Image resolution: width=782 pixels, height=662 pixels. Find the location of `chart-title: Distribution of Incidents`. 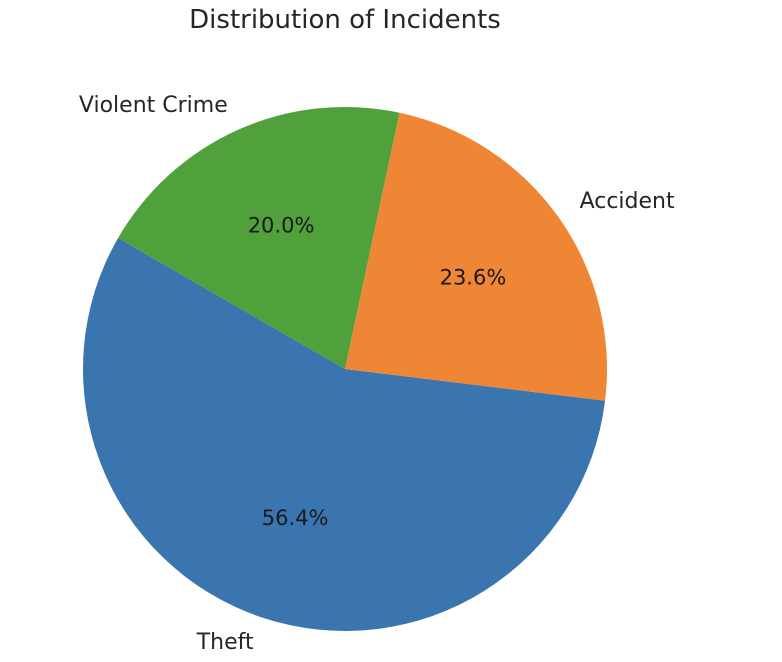

chart-title: Distribution of Incidents is located at coordinates (345, 20).